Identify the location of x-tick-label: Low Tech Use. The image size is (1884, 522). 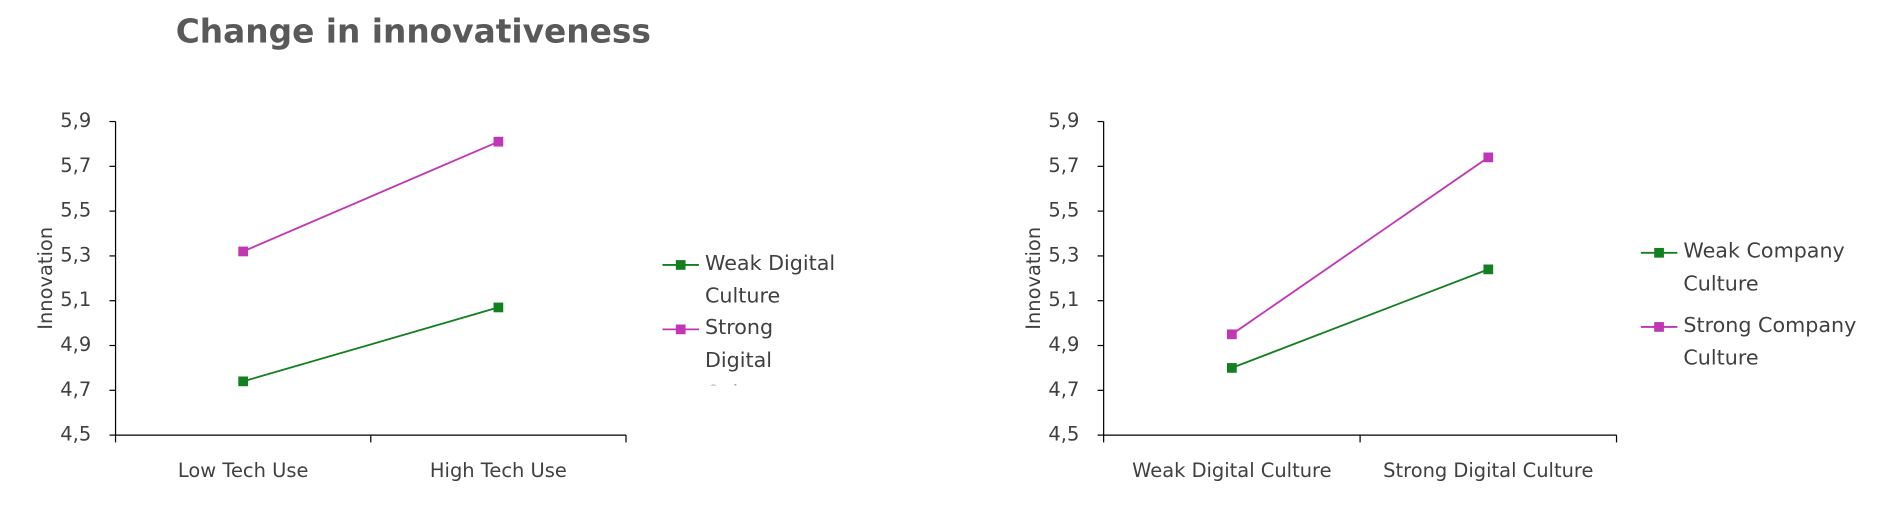
(243, 470).